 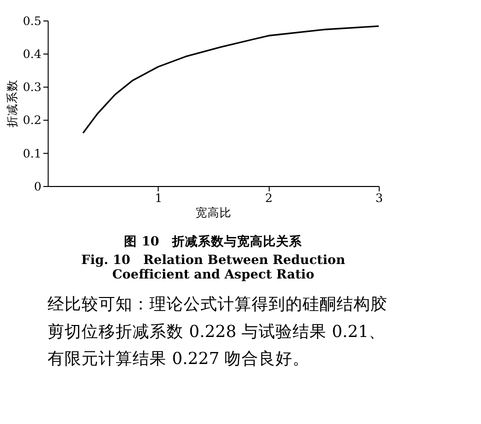 What do you see at coordinates (32, 53) in the screenshot?
I see `y-tick-label: 0.4` at bounding box center [32, 53].